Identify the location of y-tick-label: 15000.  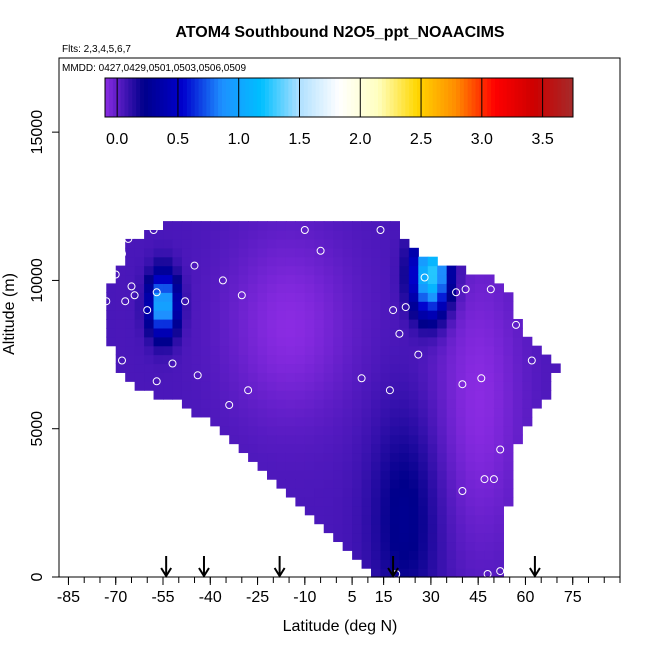
(37, 132).